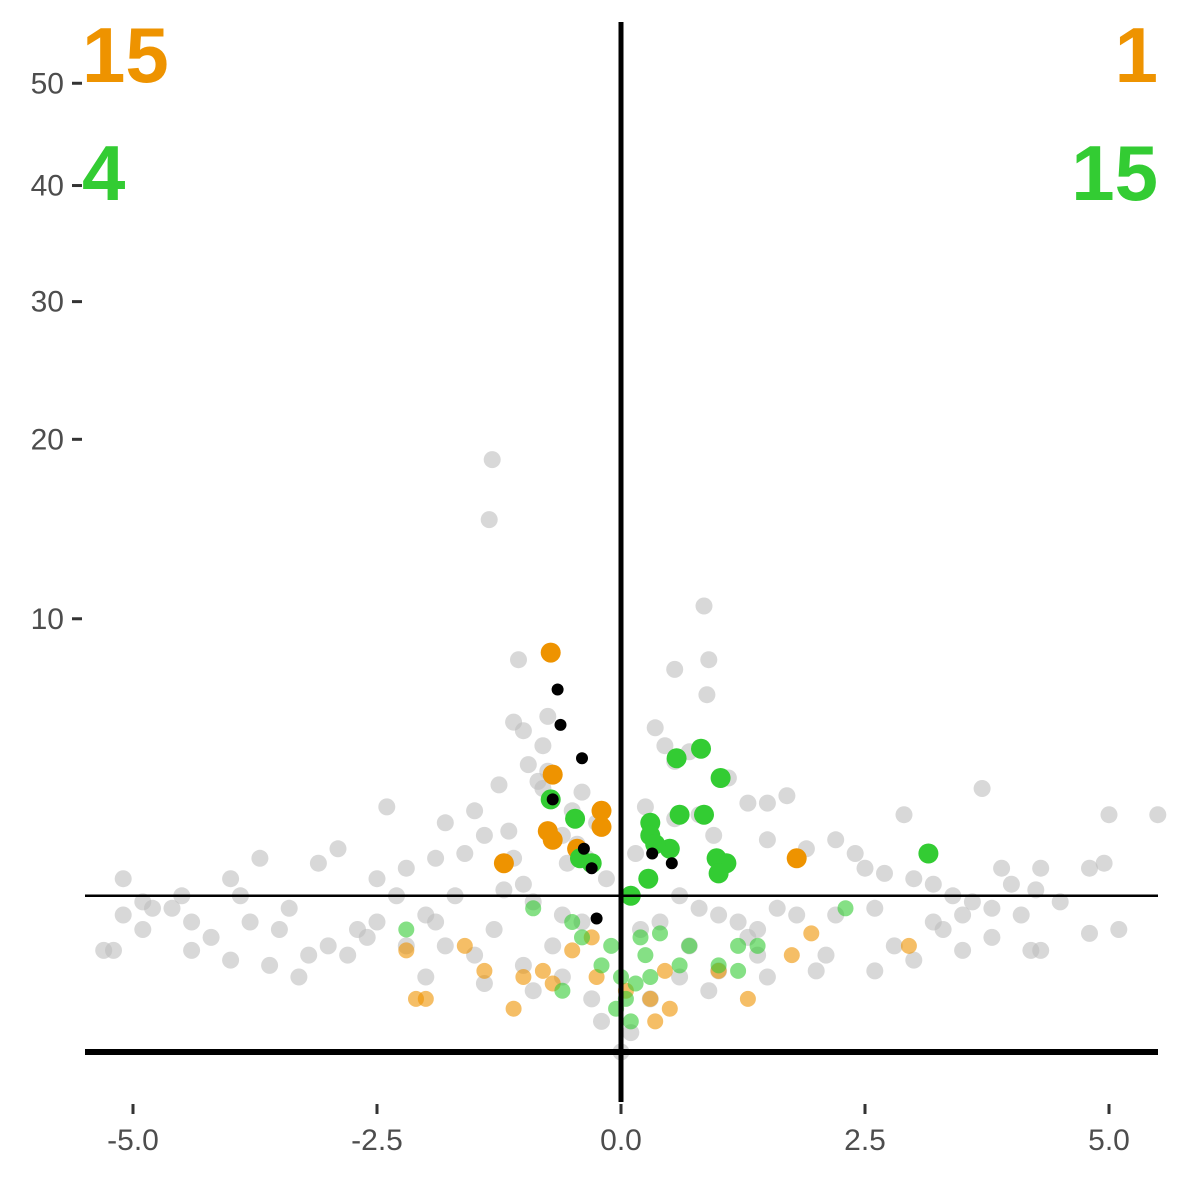 Image resolution: width=1181 pixels, height=1181 pixels. What do you see at coordinates (47, 439) in the screenshot?
I see `y-tick-label: 20` at bounding box center [47, 439].